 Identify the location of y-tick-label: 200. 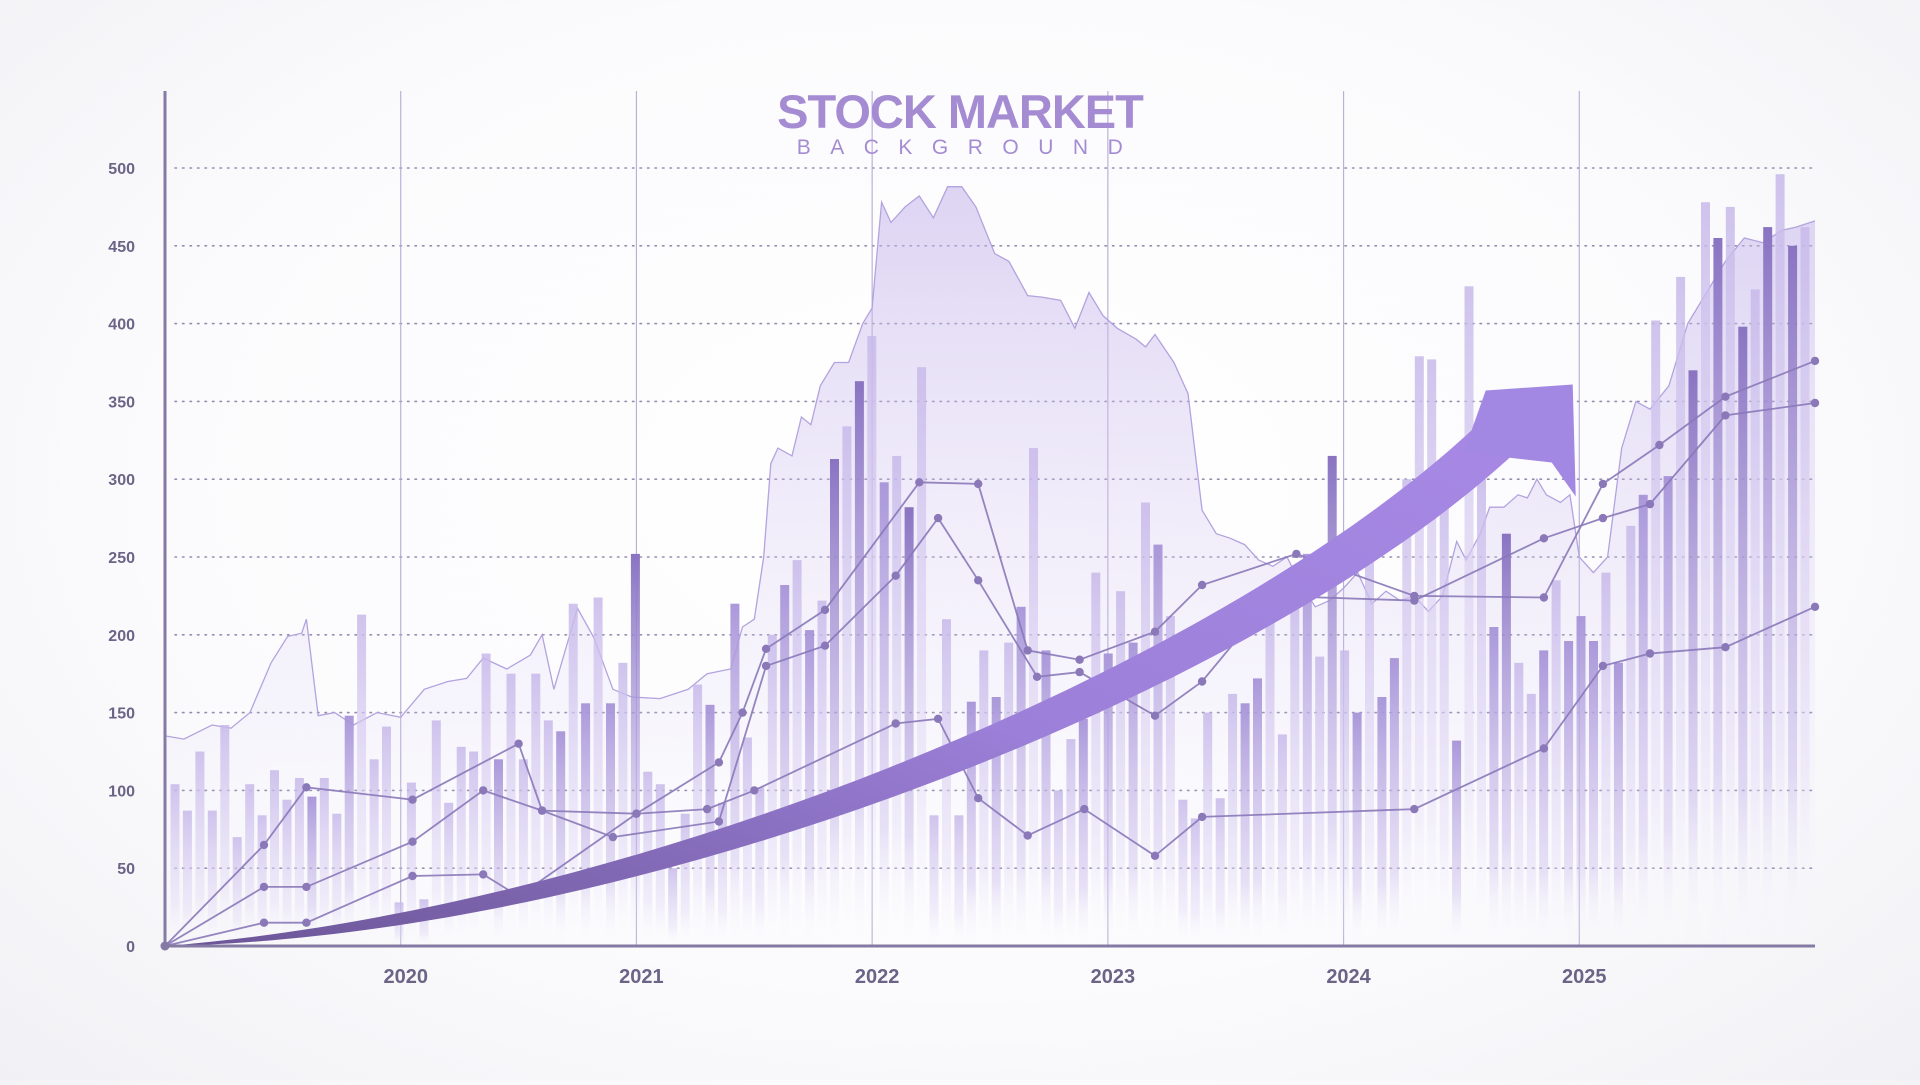
(121, 636).